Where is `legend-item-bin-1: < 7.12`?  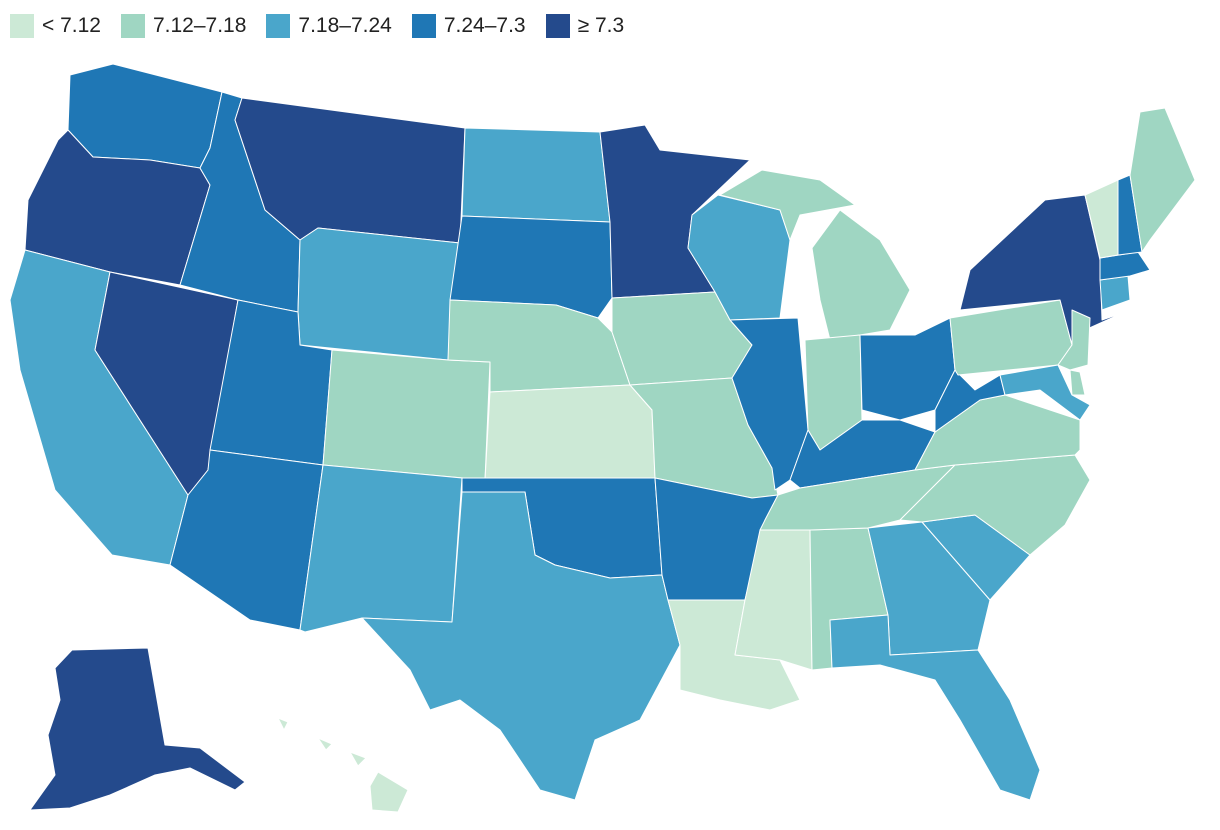 legend-item-bin-1: < 7.12 is located at coordinates (55, 26).